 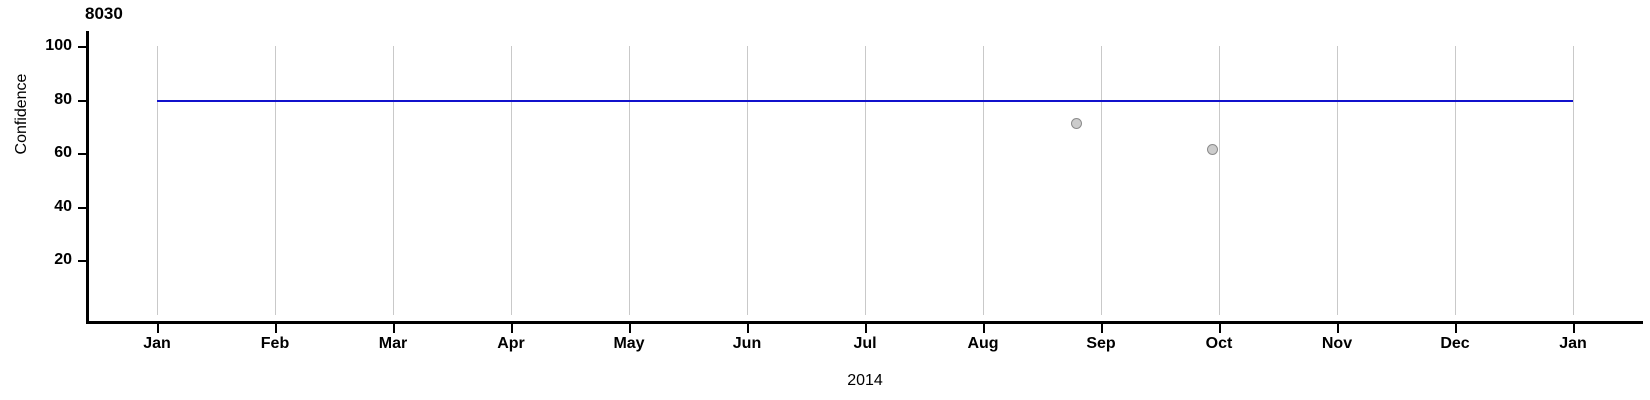 I want to click on x-axis-tick-label-4: May, so click(x=629, y=343).